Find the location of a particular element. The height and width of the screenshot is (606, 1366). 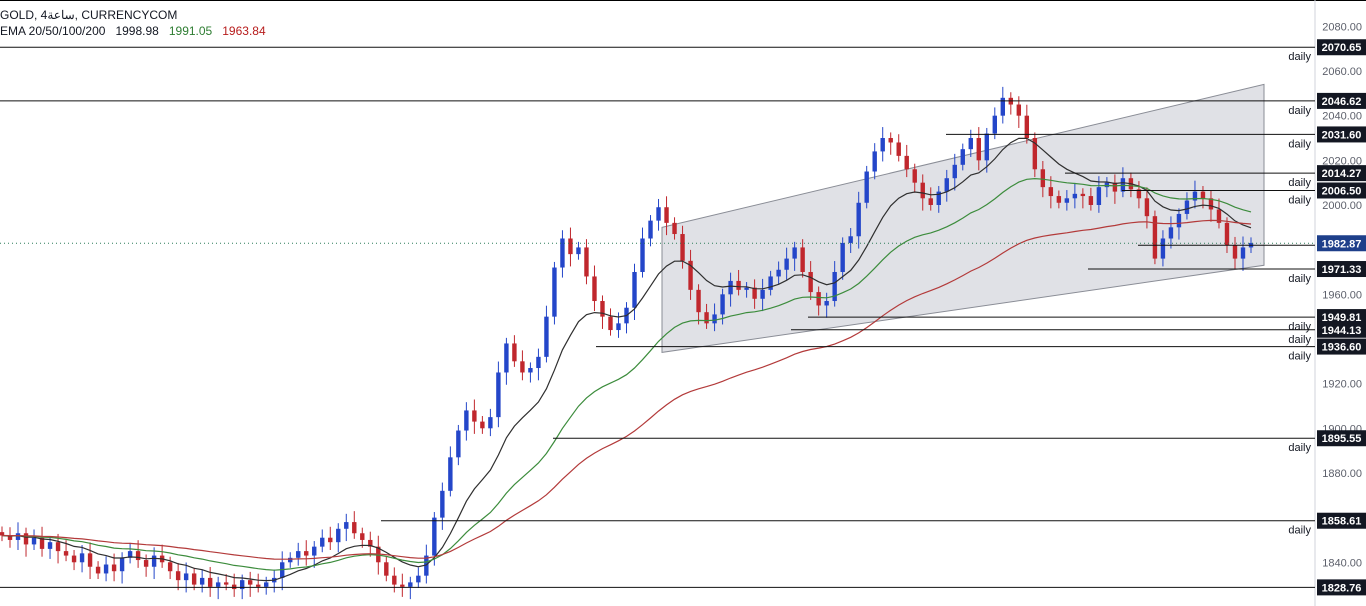

level-value: 1971.33 is located at coordinates (1342, 270).